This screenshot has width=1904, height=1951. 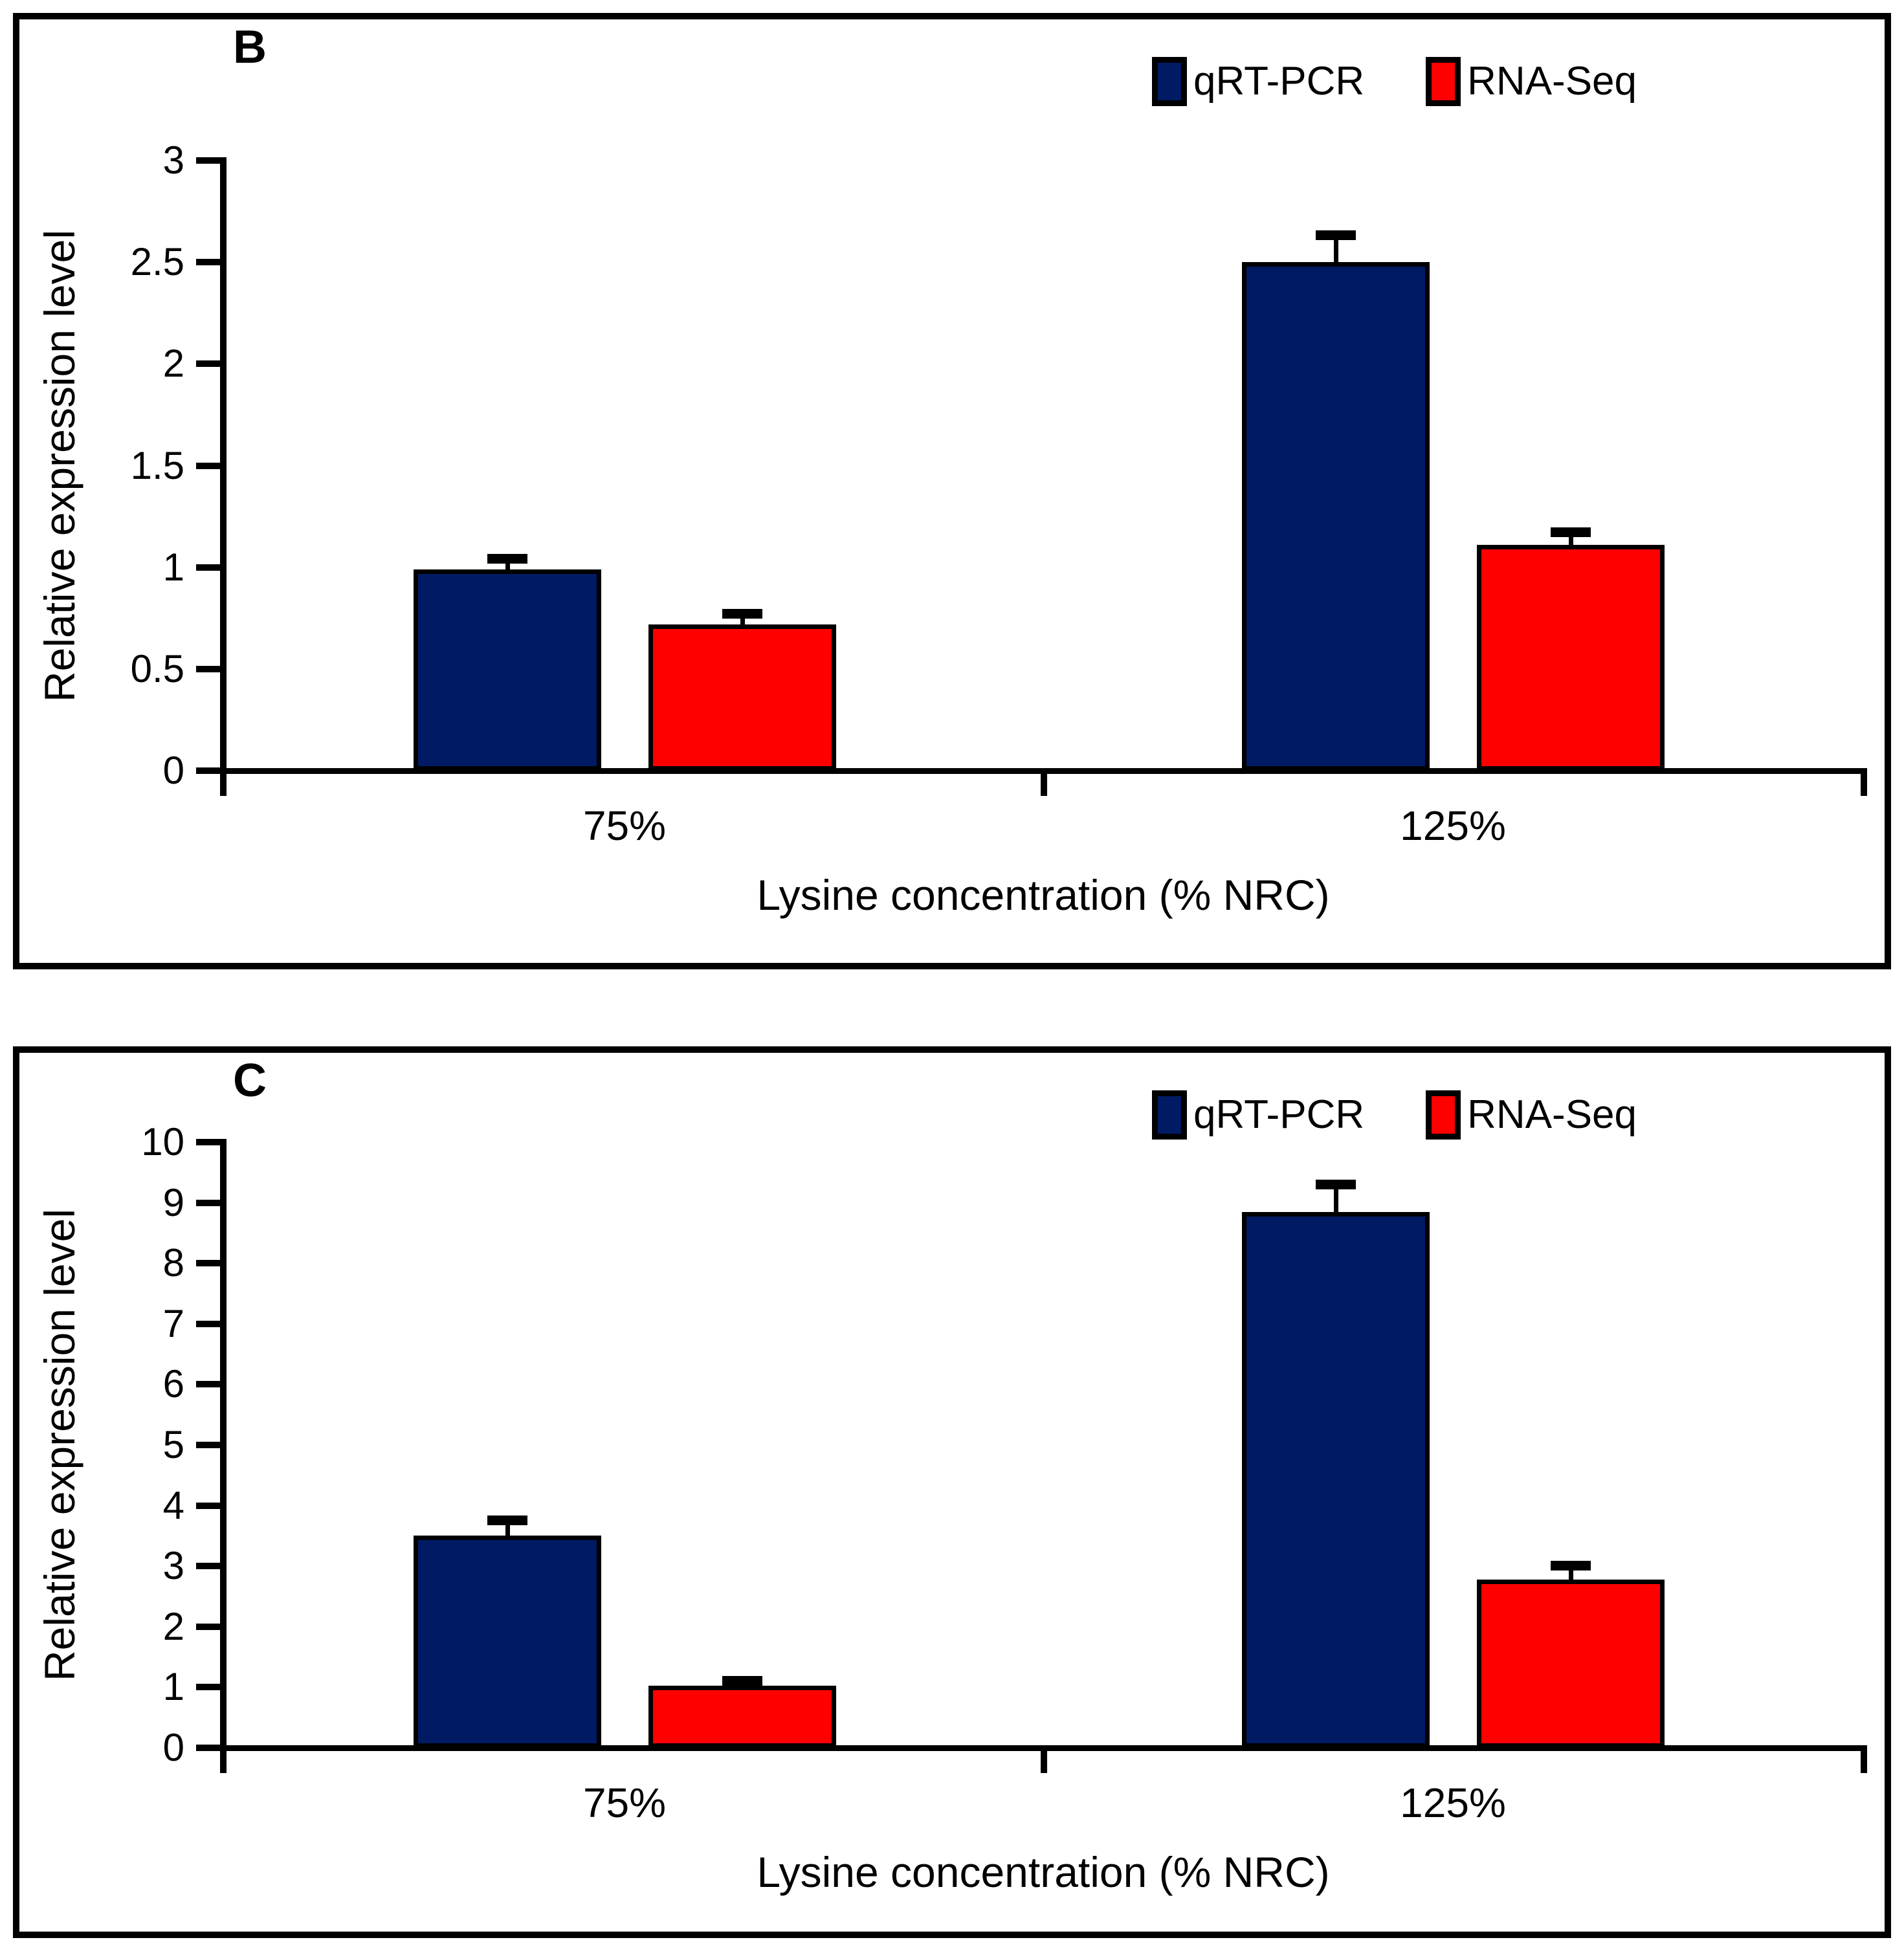 I want to click on panel-letter-c: C, so click(x=250, y=1081).